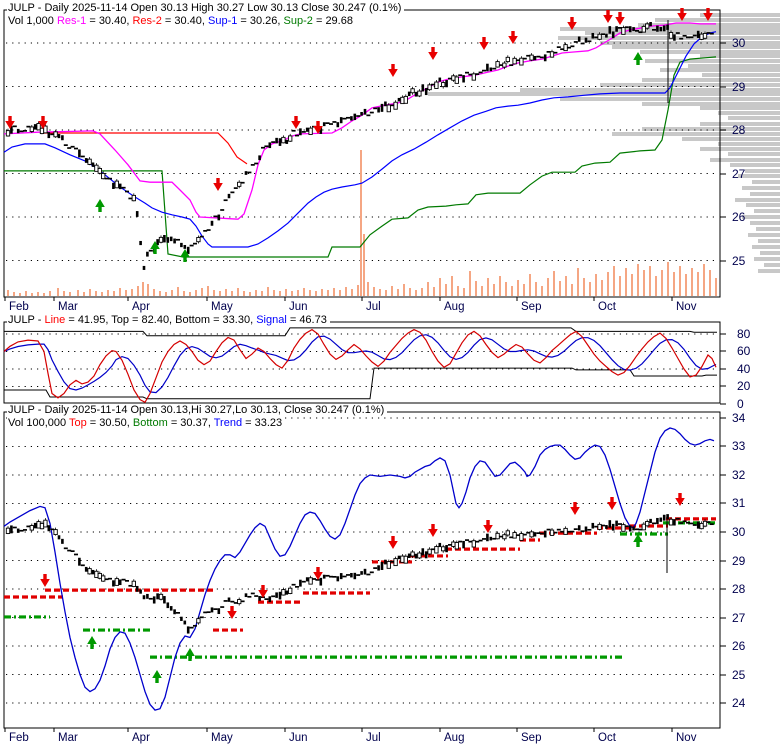 This screenshot has width=780, height=745. I want to click on header-segment: = 30.40,, so click(184, 21).